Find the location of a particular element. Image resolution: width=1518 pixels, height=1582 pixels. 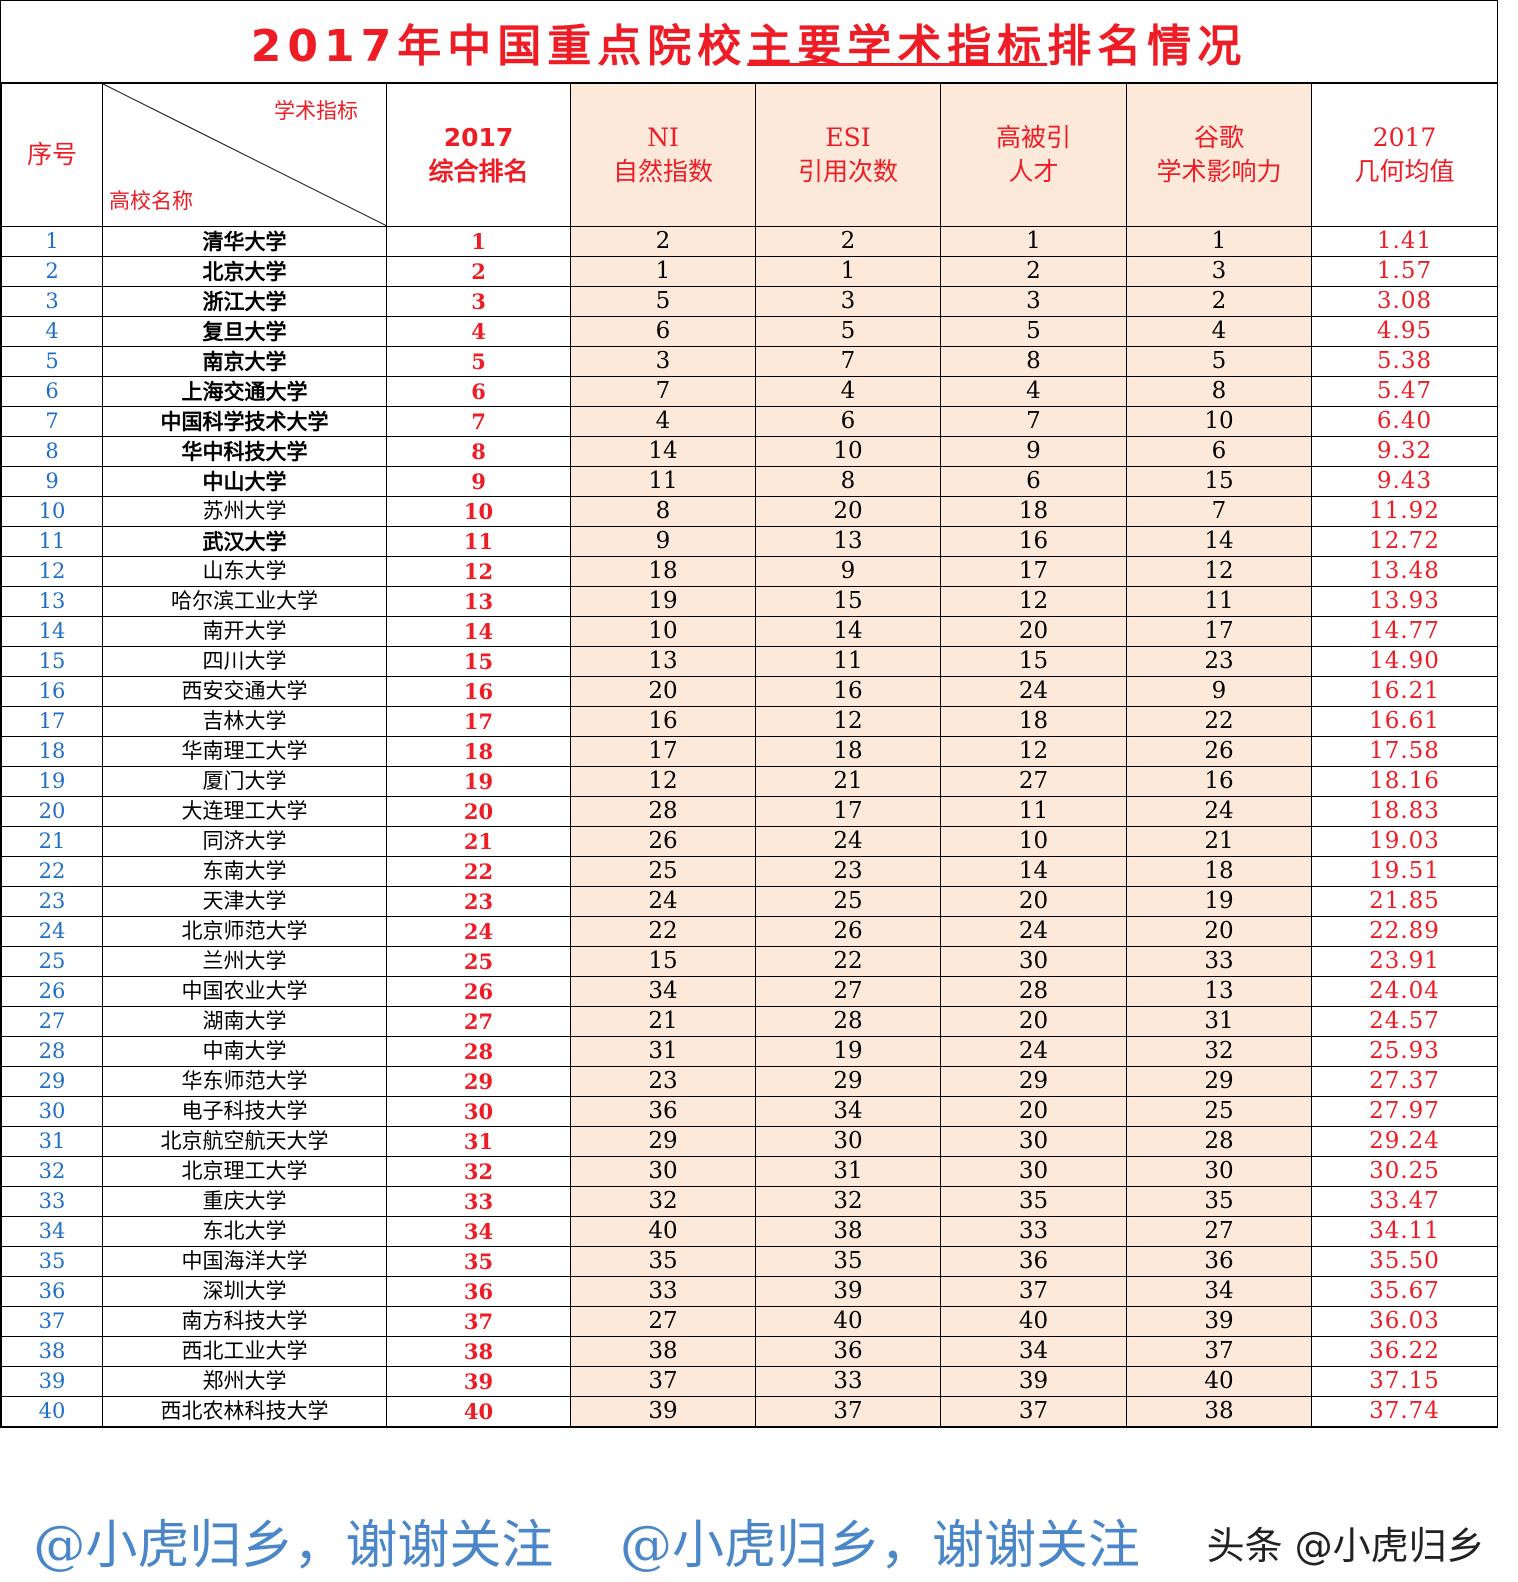

row-index: 1 is located at coordinates (52, 241).